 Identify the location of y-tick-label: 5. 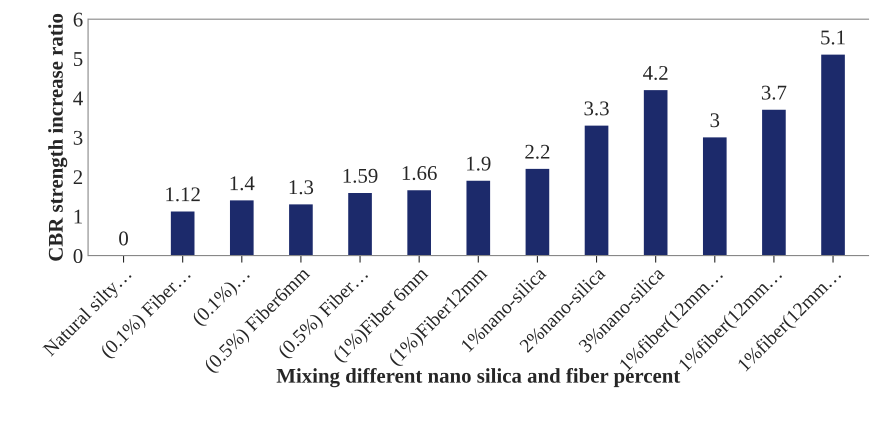
(78, 59).